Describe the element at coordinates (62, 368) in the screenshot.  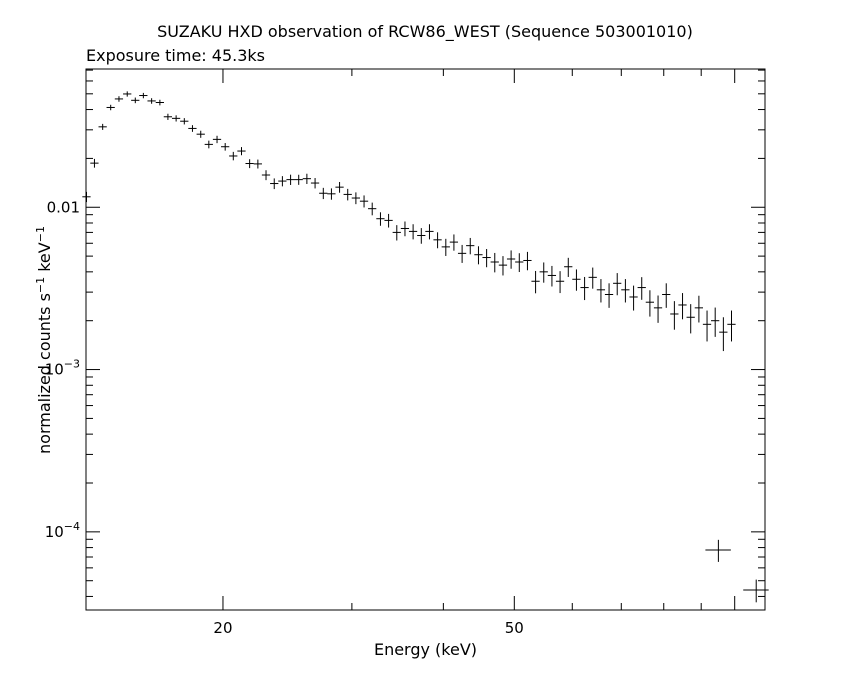
I see `y-tick-label: 10⁻³` at that location.